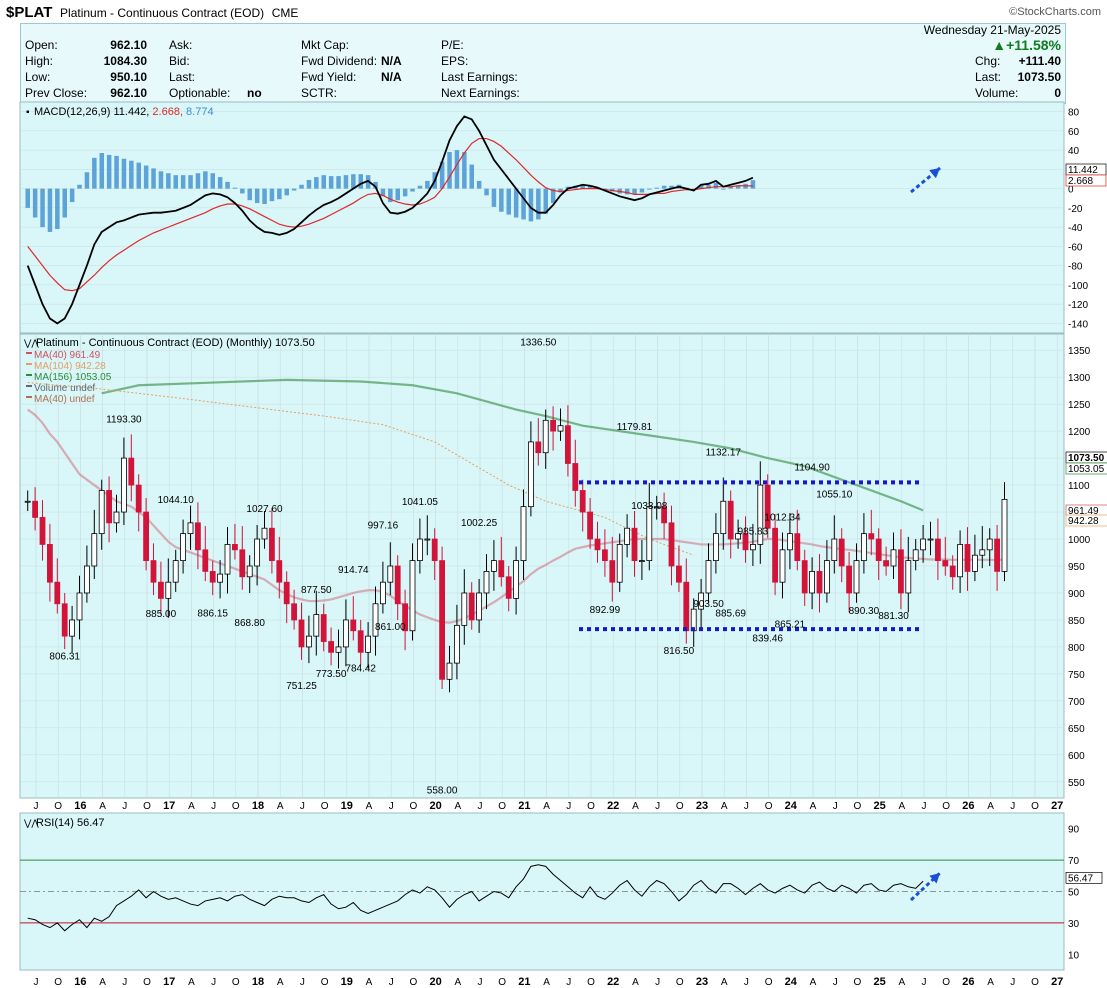 This screenshot has width=1107, height=988. What do you see at coordinates (29, 12) in the screenshot?
I see `symbol-label: $PLAT` at bounding box center [29, 12].